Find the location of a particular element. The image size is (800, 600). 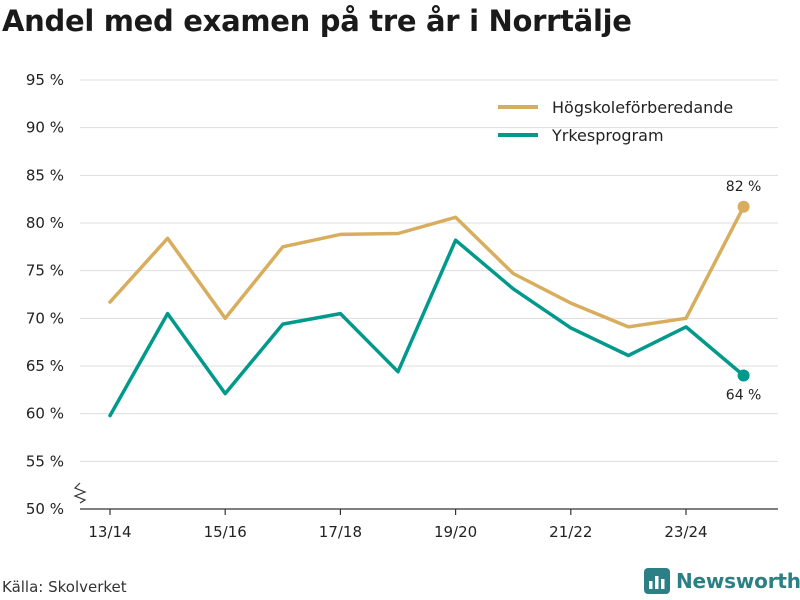

chart-title: Andel med examen på tre år i Norrtälje is located at coordinates (317, 21).